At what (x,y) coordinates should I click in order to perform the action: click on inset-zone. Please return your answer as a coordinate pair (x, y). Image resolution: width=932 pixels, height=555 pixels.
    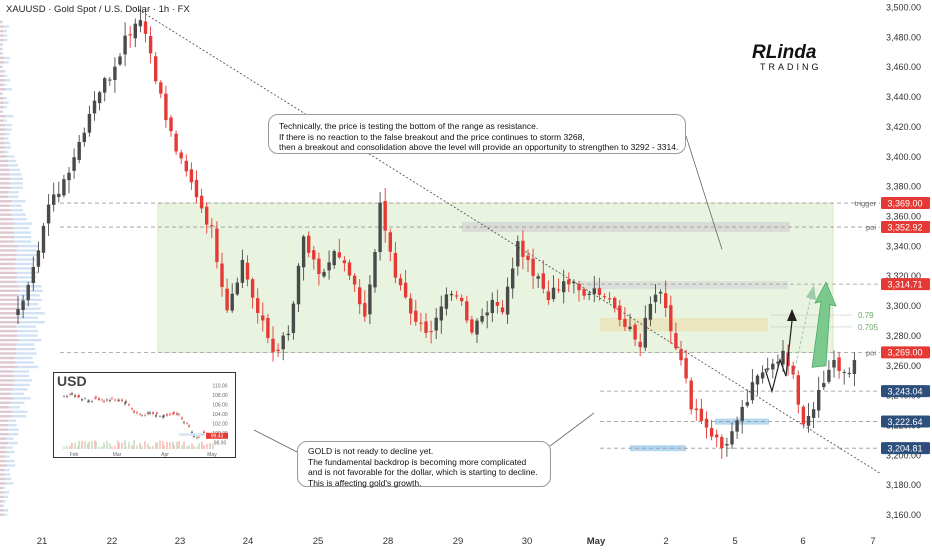
    Looking at the image, I should click on (192, 435).